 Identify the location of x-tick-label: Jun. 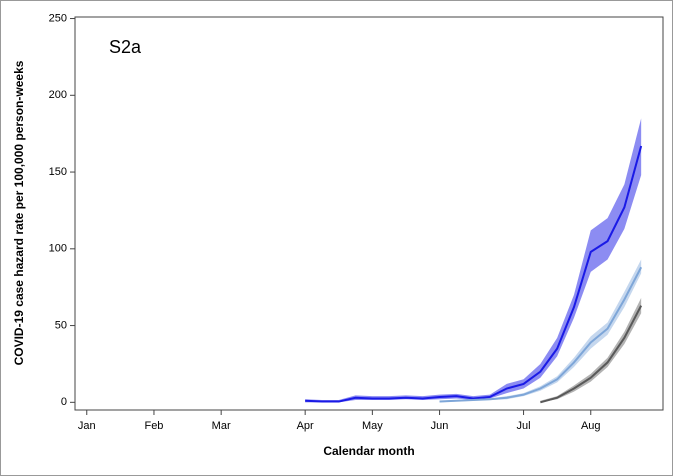
(440, 426).